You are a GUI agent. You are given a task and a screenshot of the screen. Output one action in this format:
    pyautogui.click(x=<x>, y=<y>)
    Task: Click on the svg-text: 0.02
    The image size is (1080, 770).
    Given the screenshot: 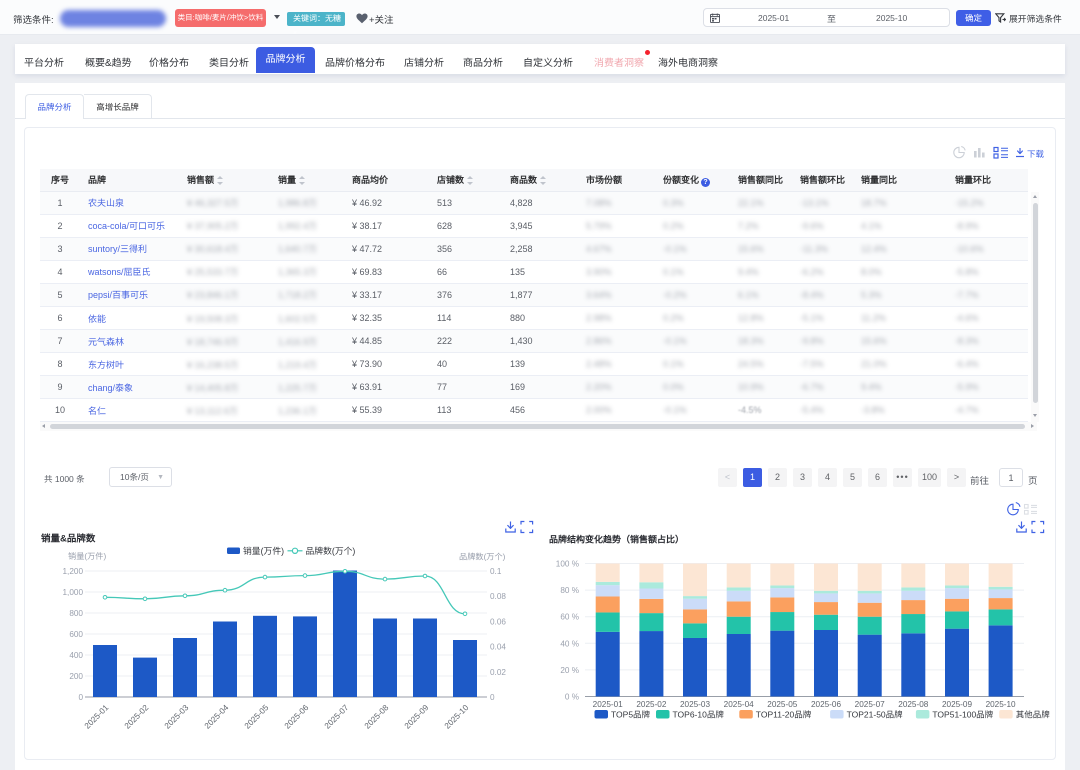 What is the action you would take?
    pyautogui.click(x=498, y=672)
    